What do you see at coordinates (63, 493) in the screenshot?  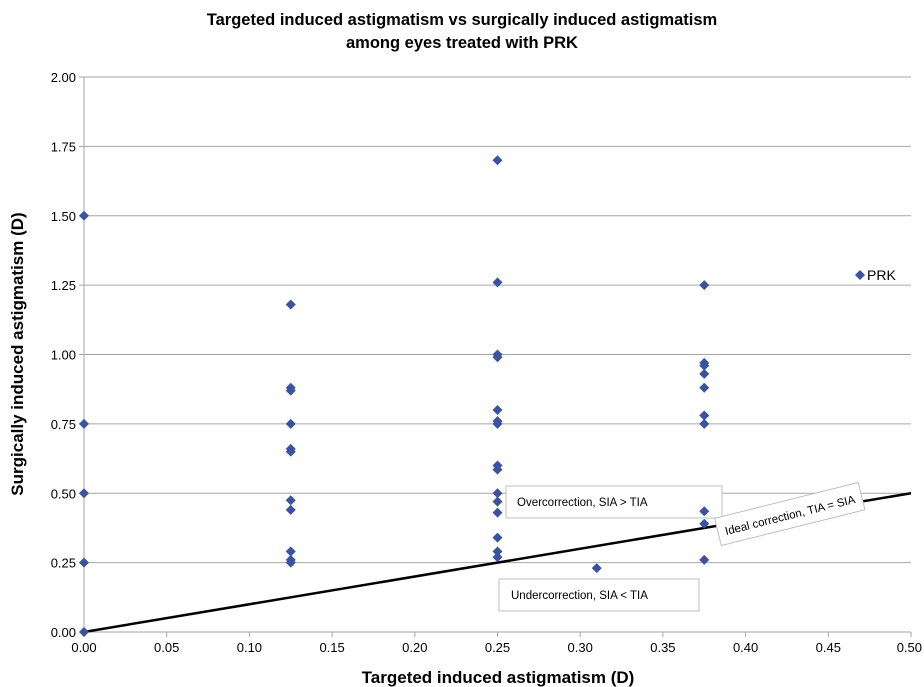 I see `y-tick-label: 0.50` at bounding box center [63, 493].